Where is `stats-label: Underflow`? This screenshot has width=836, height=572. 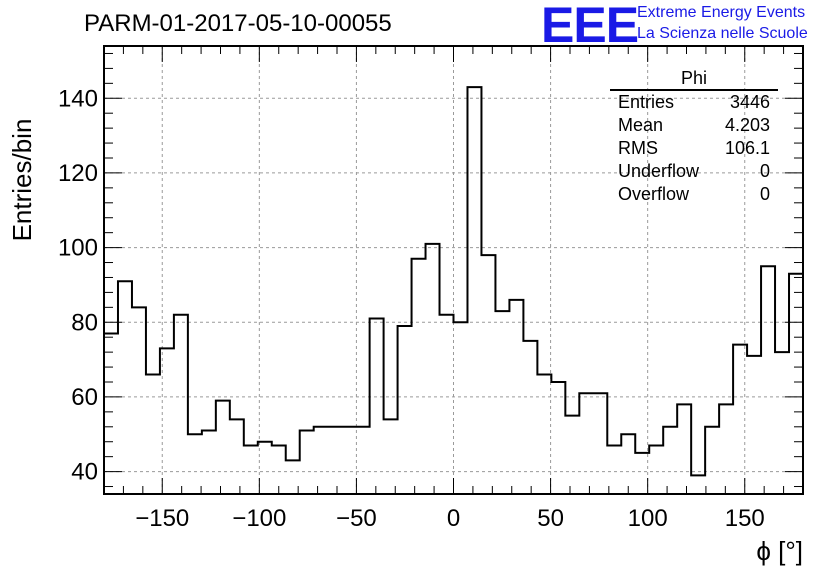 stats-label: Underflow is located at coordinates (659, 171).